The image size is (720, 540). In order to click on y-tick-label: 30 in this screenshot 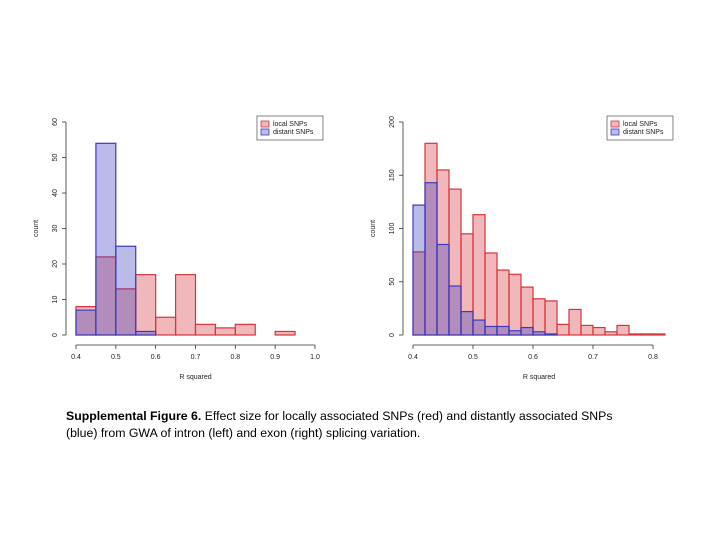, I will do `click(55, 229)`.